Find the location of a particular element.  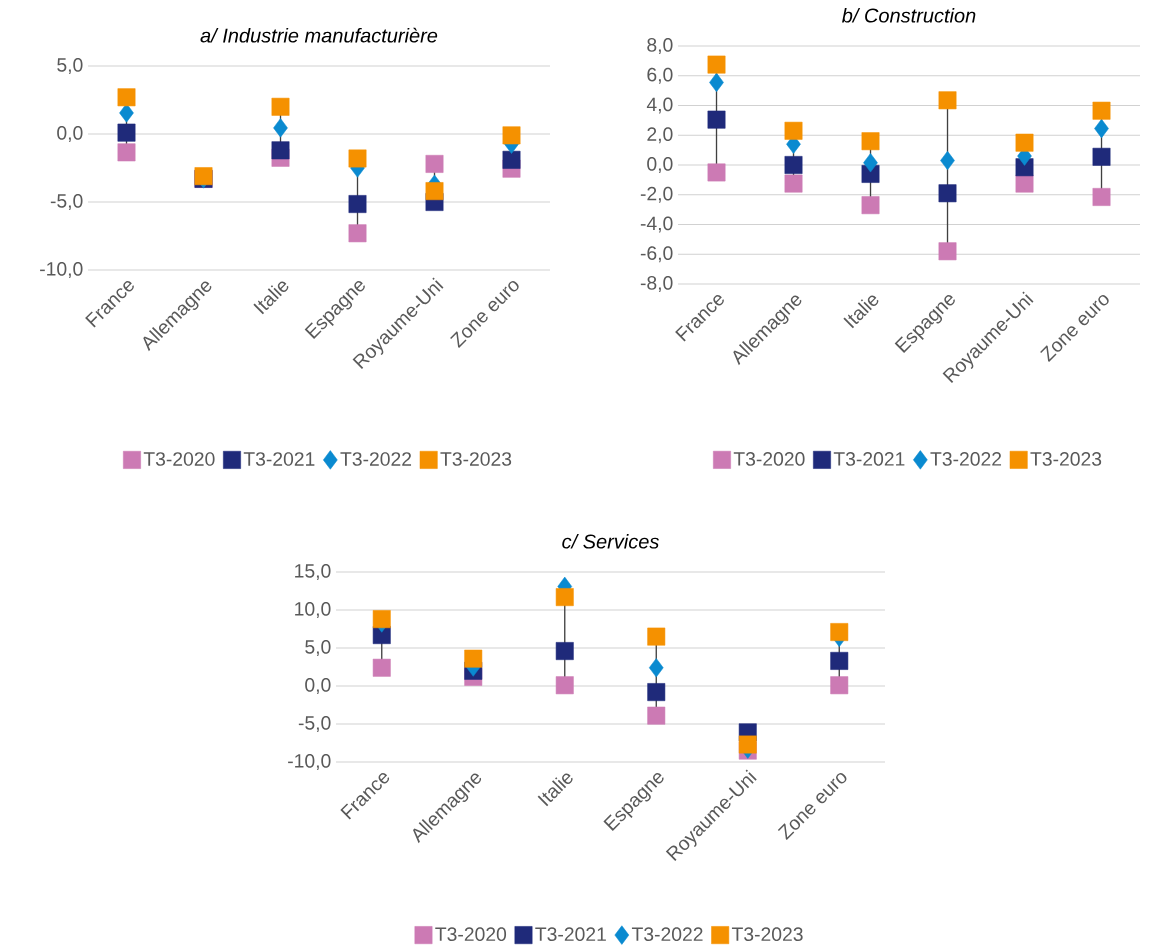

y-tick-label: 2,0 is located at coordinates (660, 135).